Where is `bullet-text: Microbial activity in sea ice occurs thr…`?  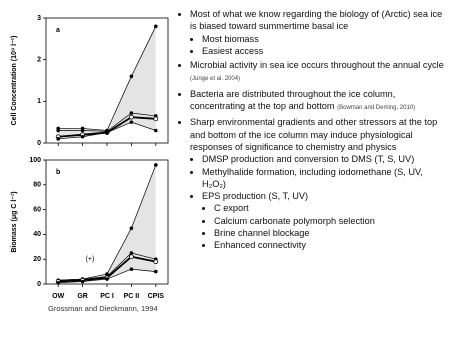 bullet-text: Microbial activity in sea ice occurs thr… is located at coordinates (317, 65).